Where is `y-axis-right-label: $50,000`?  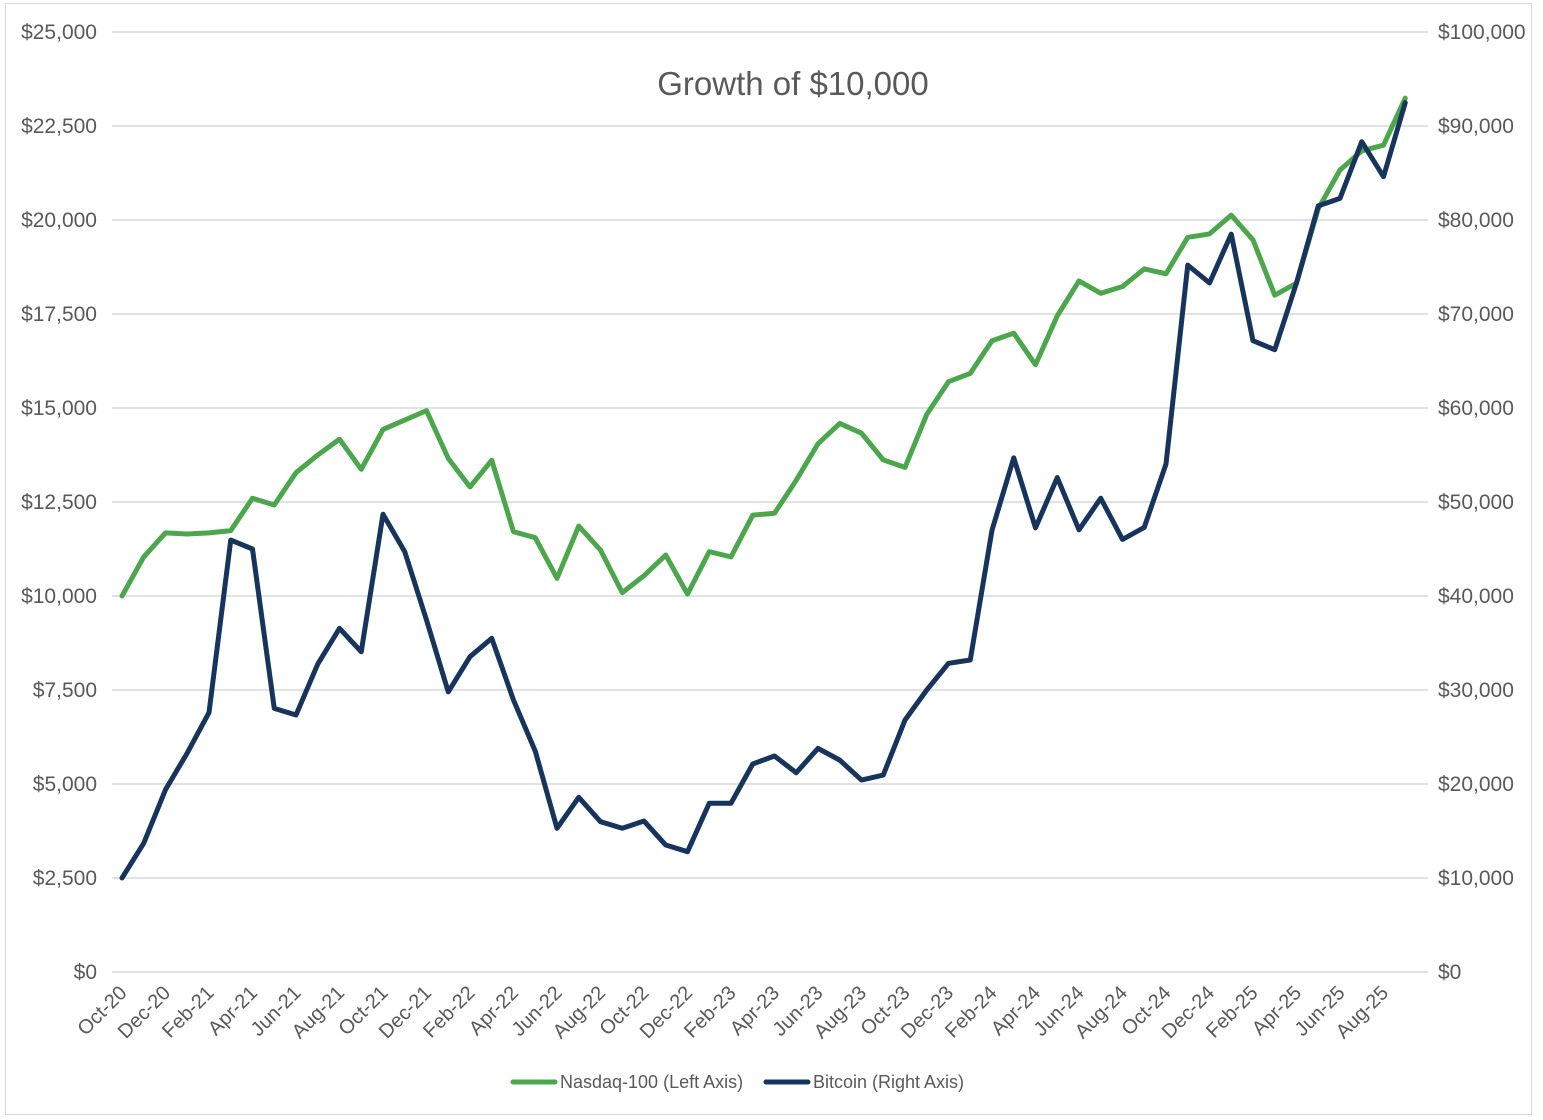
y-axis-right-label: $50,000 is located at coordinates (1476, 502).